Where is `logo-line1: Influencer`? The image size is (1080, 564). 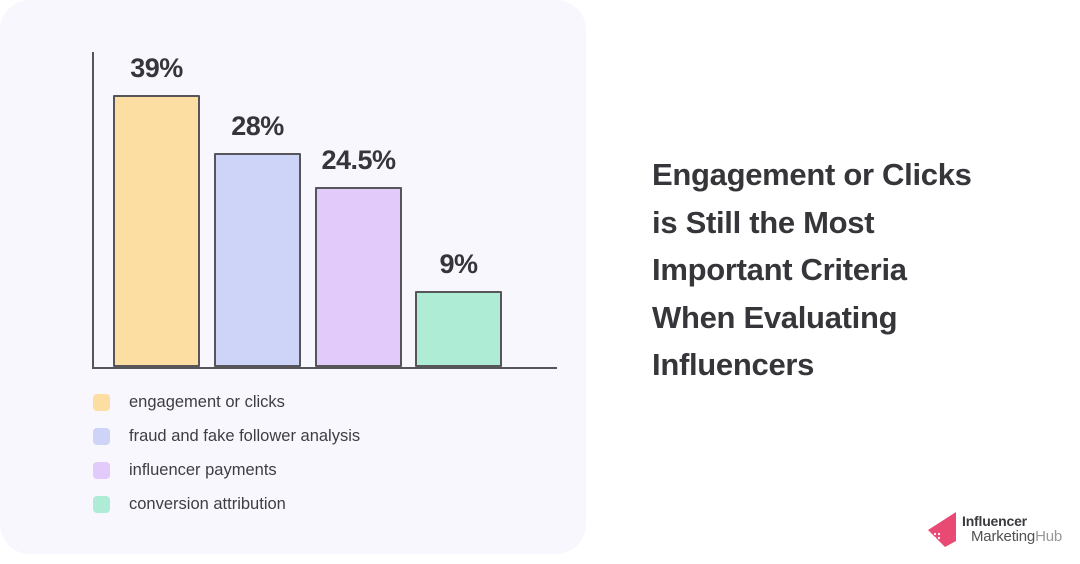 logo-line1: Influencer is located at coordinates (994, 520).